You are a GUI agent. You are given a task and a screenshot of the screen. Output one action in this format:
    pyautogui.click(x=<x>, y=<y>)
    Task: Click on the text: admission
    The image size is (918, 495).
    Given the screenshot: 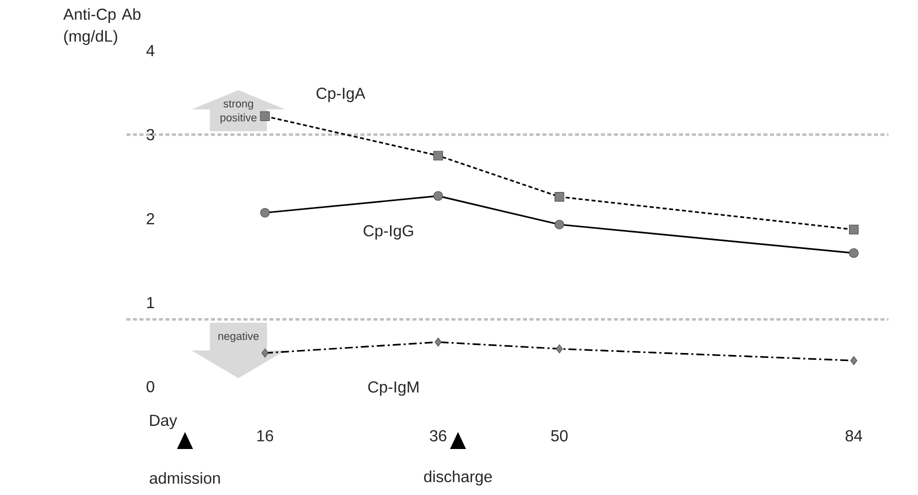 What is the action you would take?
    pyautogui.click(x=185, y=478)
    